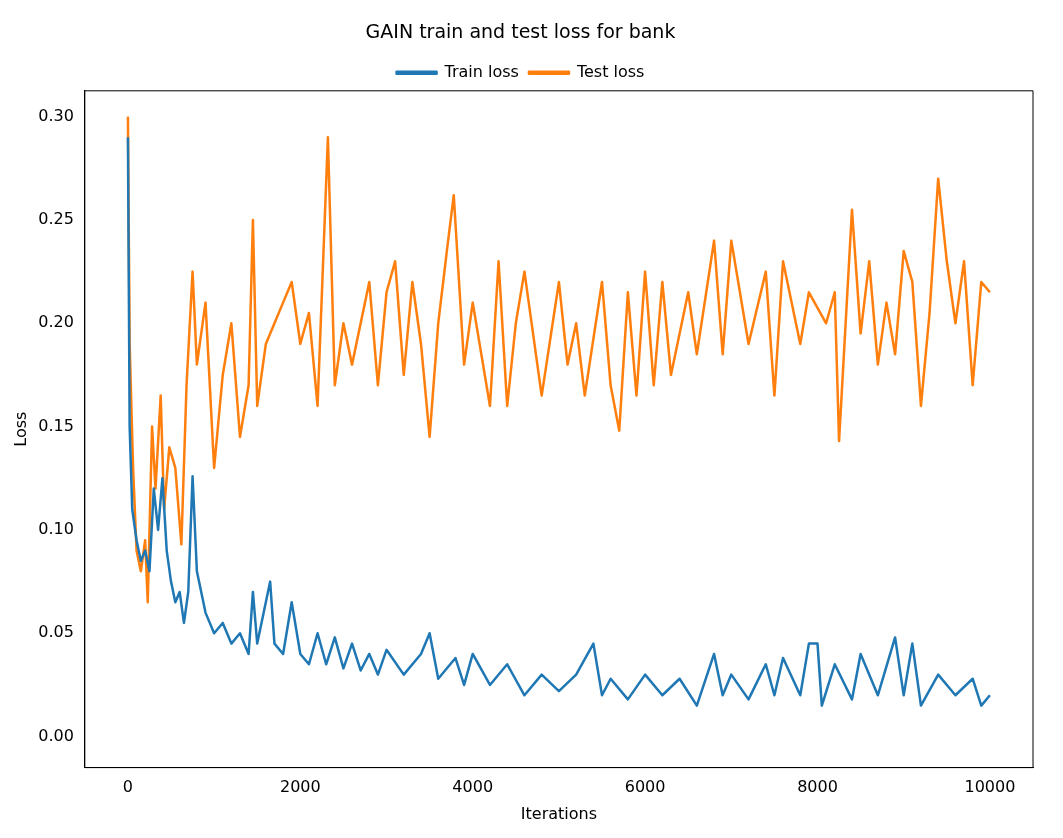 This screenshot has width=1063, height=838. Describe the element at coordinates (56, 115) in the screenshot. I see `y-tick-label: 0.30` at that location.